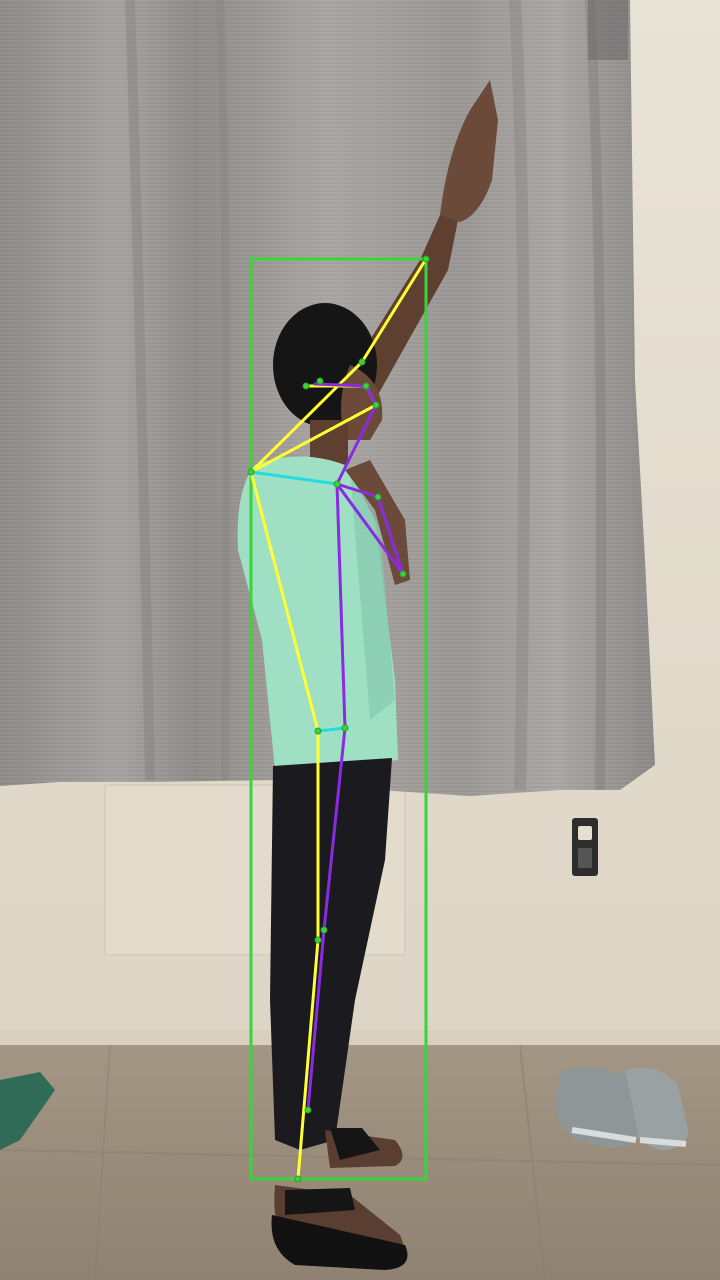 This screenshot has width=720, height=1280. I want to click on skeleton-right-torso, so click(326, 797).